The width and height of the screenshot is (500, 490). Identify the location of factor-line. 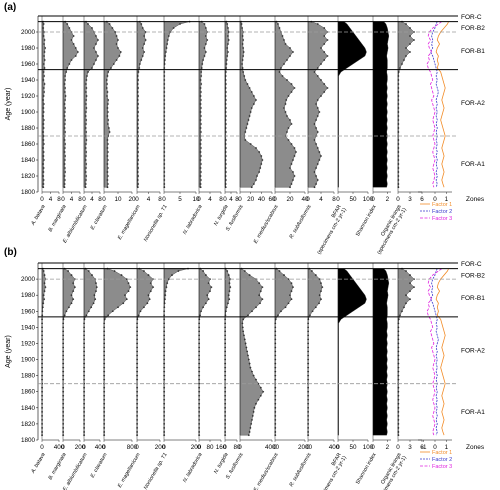
(434, 352).